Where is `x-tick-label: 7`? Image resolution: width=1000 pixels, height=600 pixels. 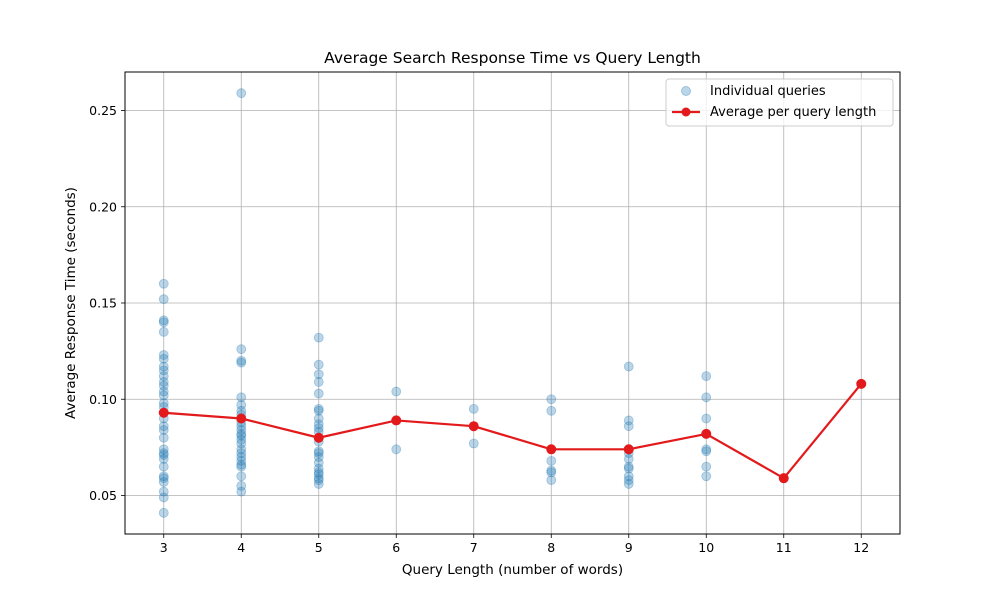
x-tick-label: 7 is located at coordinates (474, 547).